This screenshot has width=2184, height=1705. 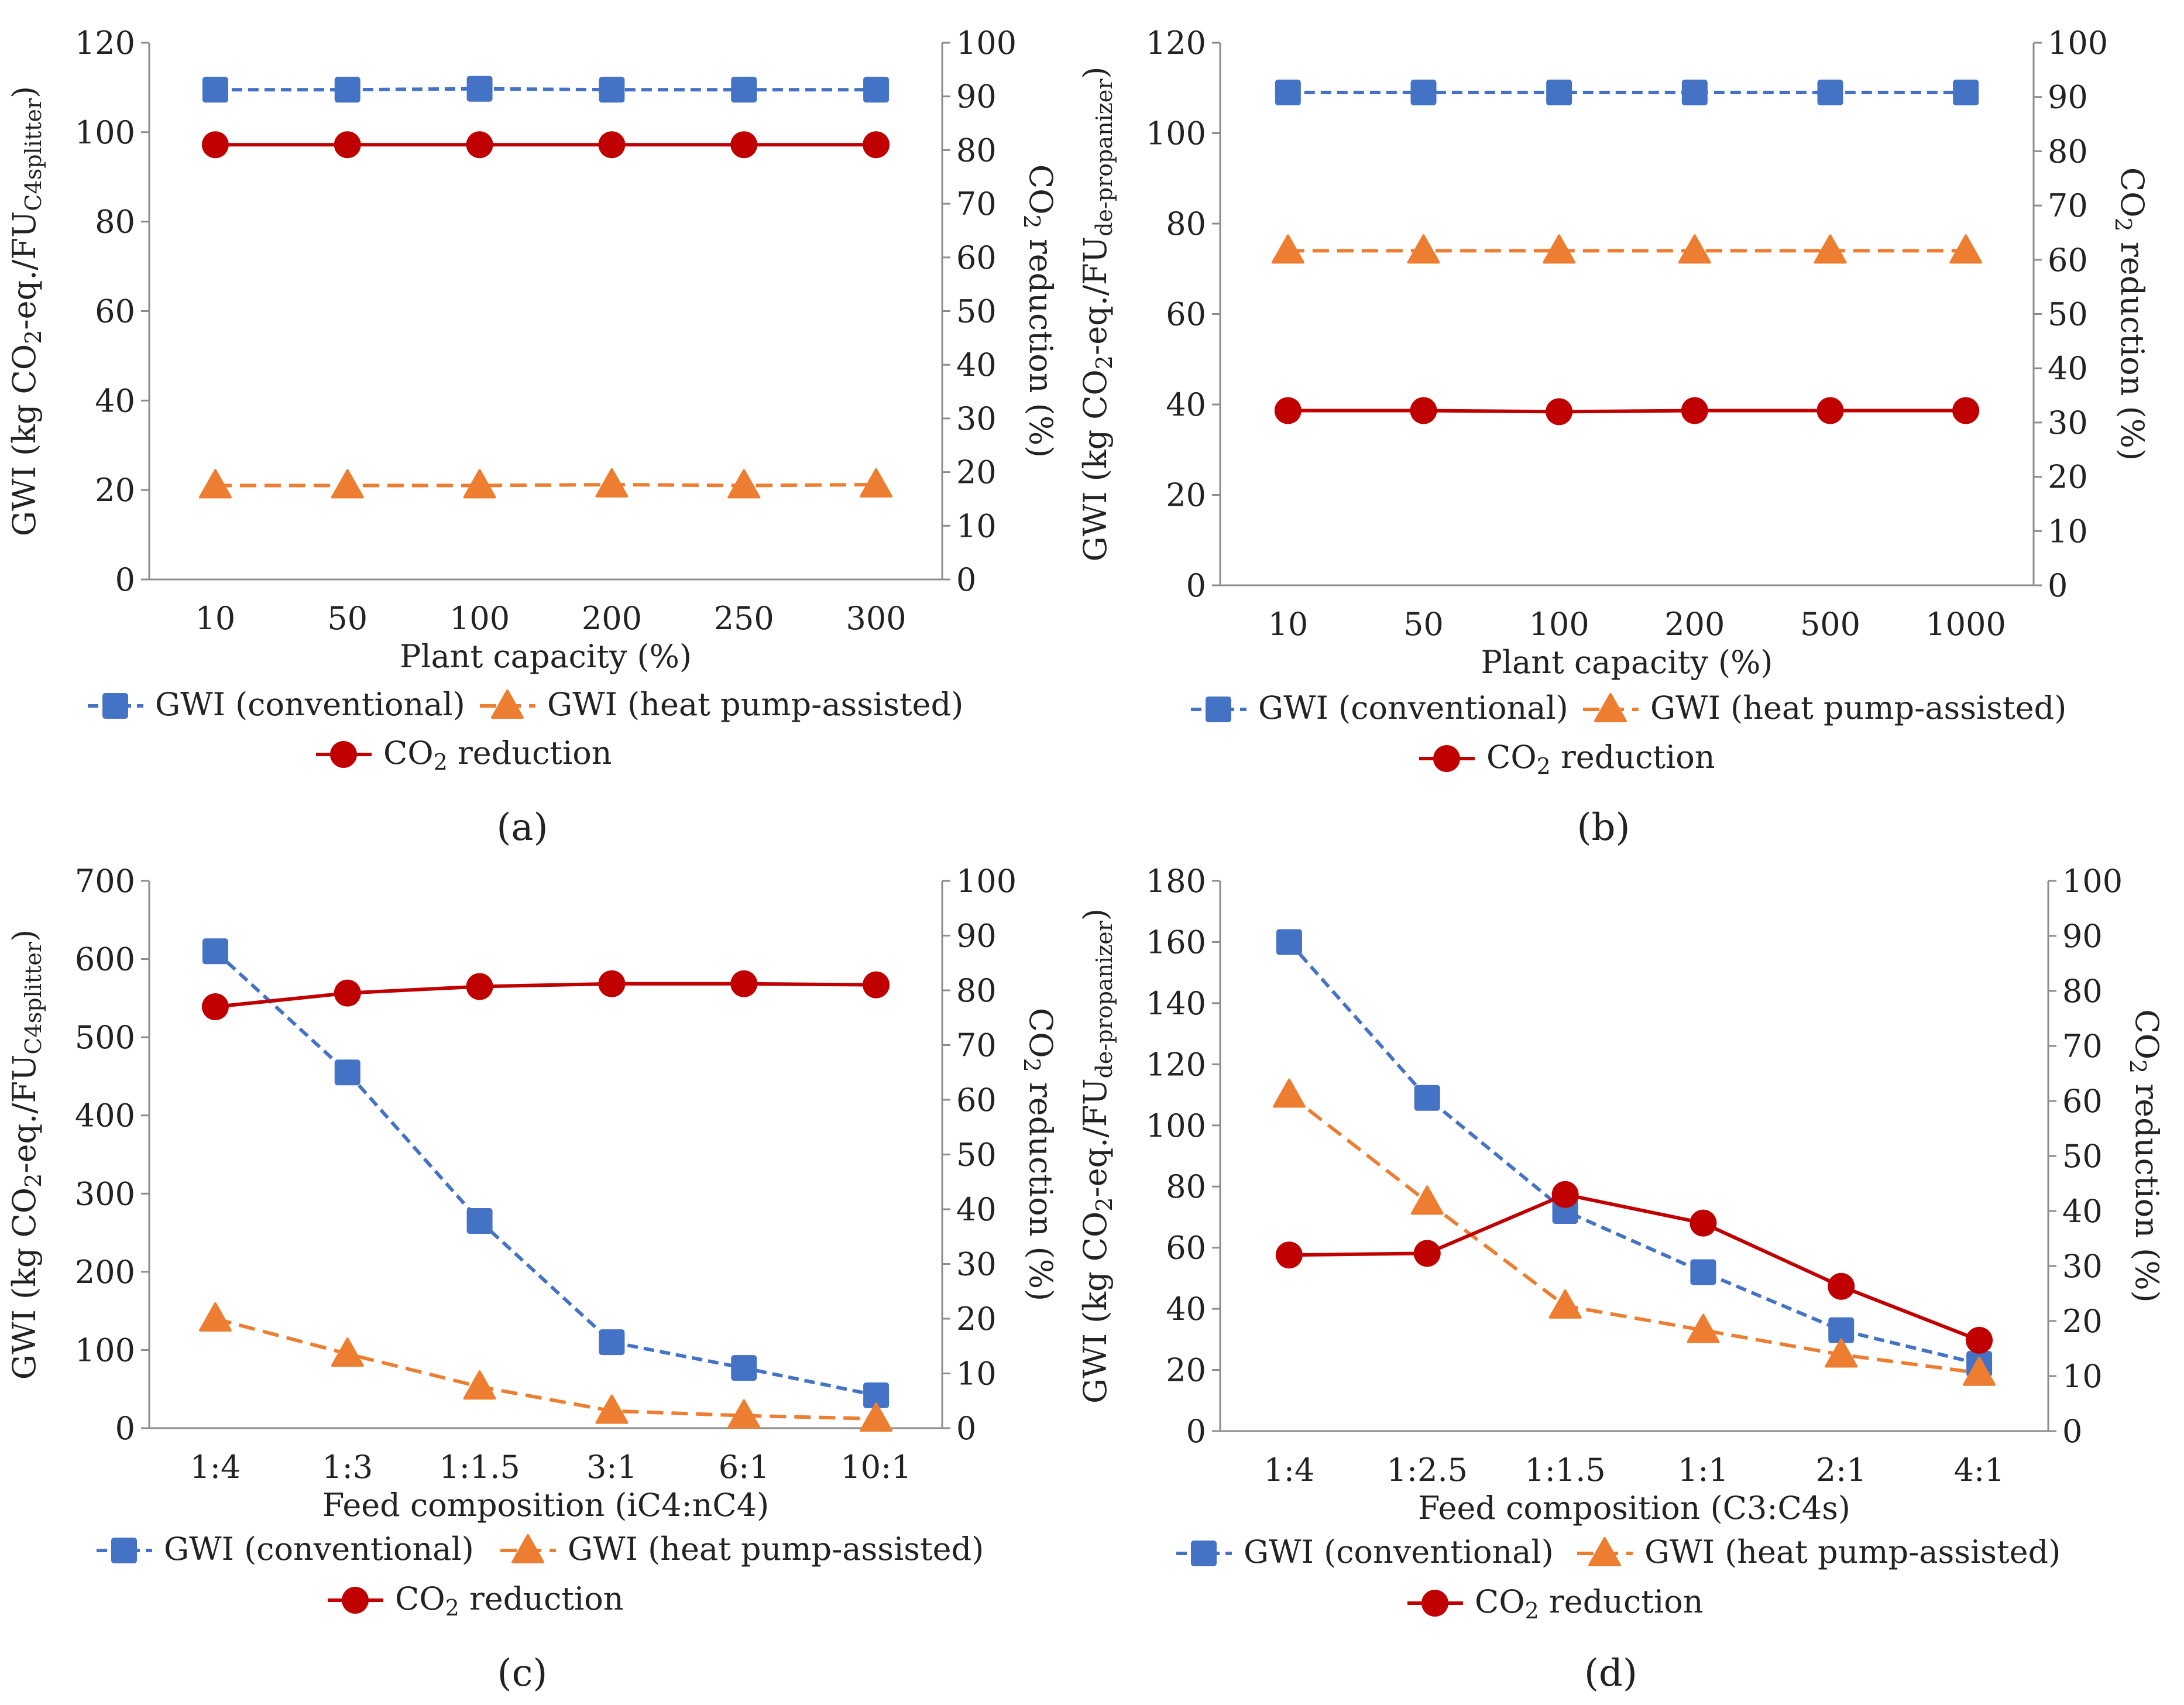 I want to click on left-tick-label: 500, so click(x=105, y=1037).